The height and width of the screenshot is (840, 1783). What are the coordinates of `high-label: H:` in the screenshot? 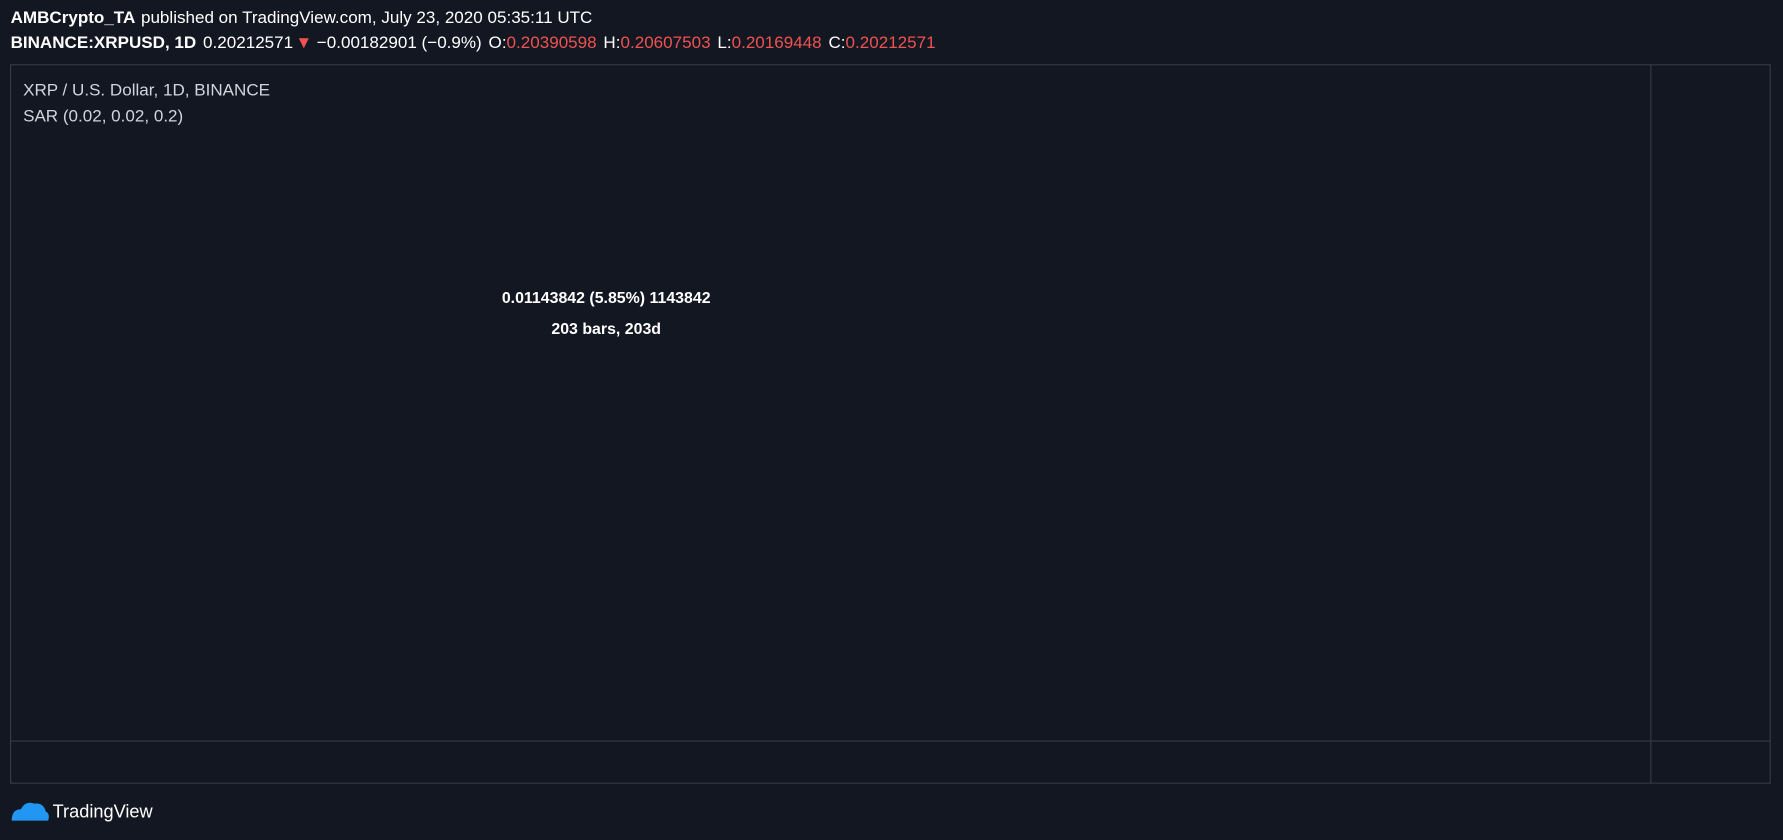 It's located at (611, 42).